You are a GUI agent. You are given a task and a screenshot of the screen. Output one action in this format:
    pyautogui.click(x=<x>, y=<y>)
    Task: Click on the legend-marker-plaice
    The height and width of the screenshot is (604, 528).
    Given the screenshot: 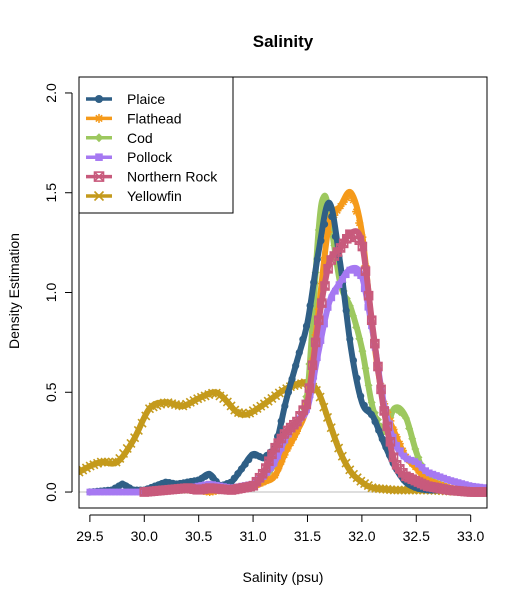 What is the action you would take?
    pyautogui.click(x=99, y=99)
    